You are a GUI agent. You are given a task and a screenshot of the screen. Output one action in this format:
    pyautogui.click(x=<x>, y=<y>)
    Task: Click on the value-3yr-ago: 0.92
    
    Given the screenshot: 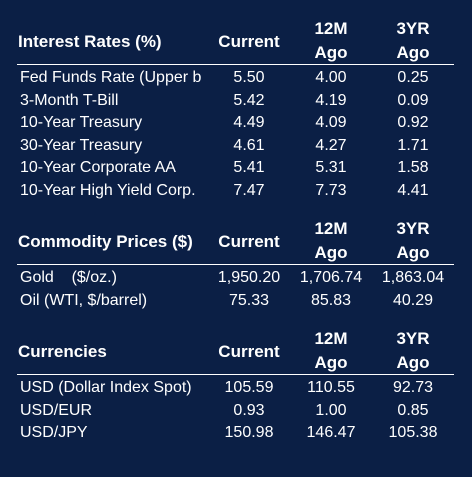 What is the action you would take?
    pyautogui.click(x=413, y=122)
    